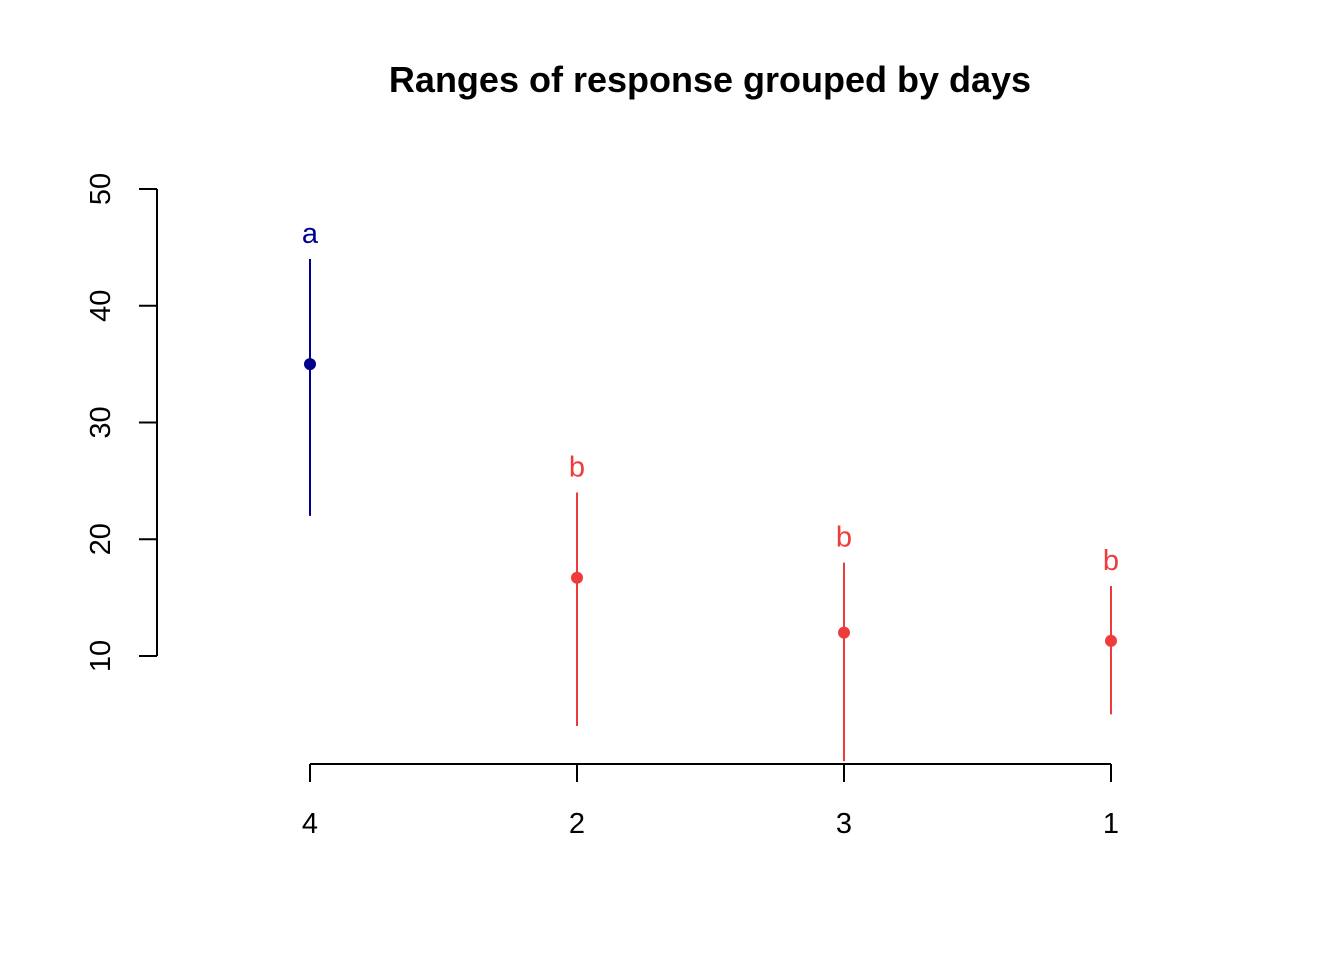 The image size is (1344, 960). Describe the element at coordinates (310, 234) in the screenshot. I see `group-letter: a` at that location.